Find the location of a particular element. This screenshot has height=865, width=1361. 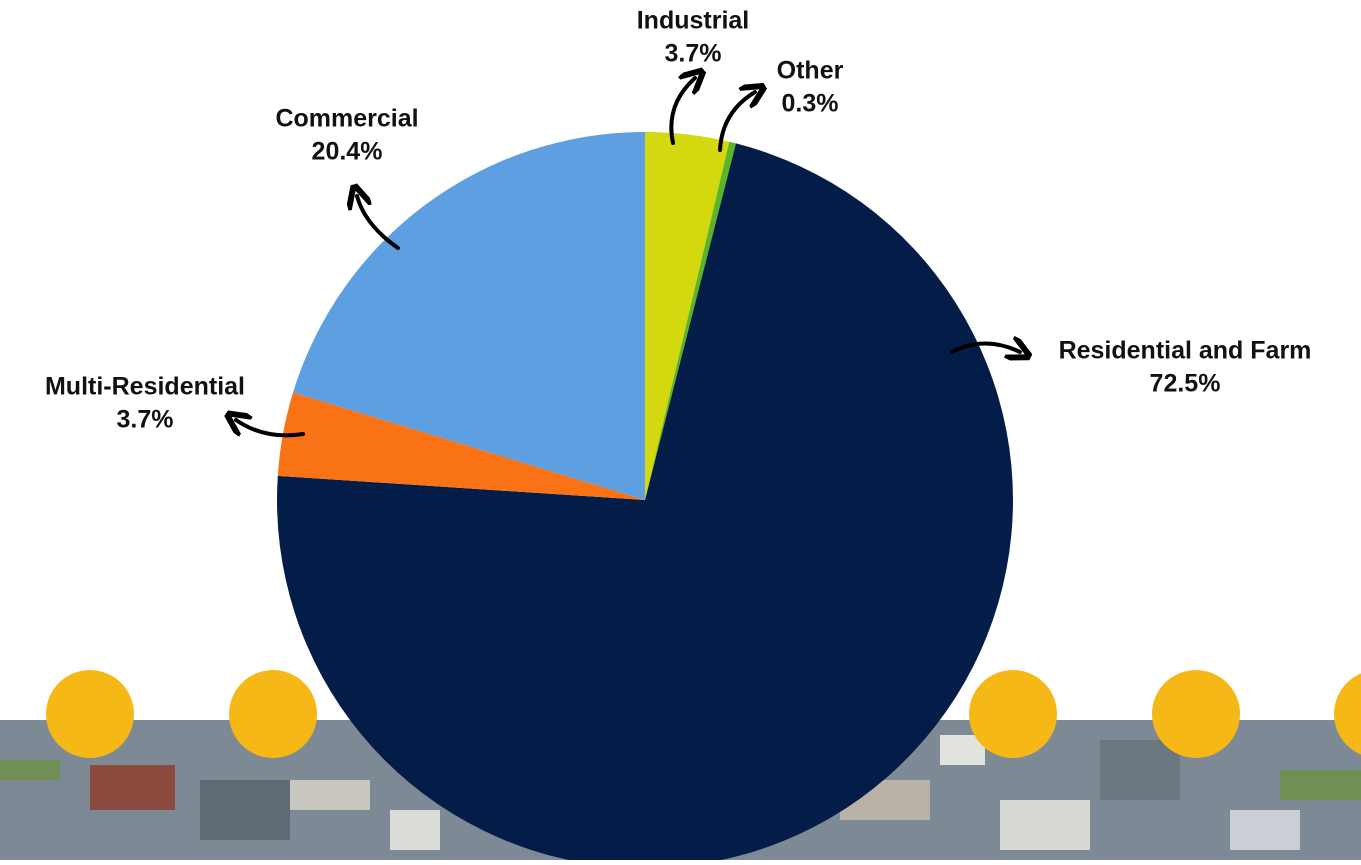

slice-label: Other is located at coordinates (810, 71).